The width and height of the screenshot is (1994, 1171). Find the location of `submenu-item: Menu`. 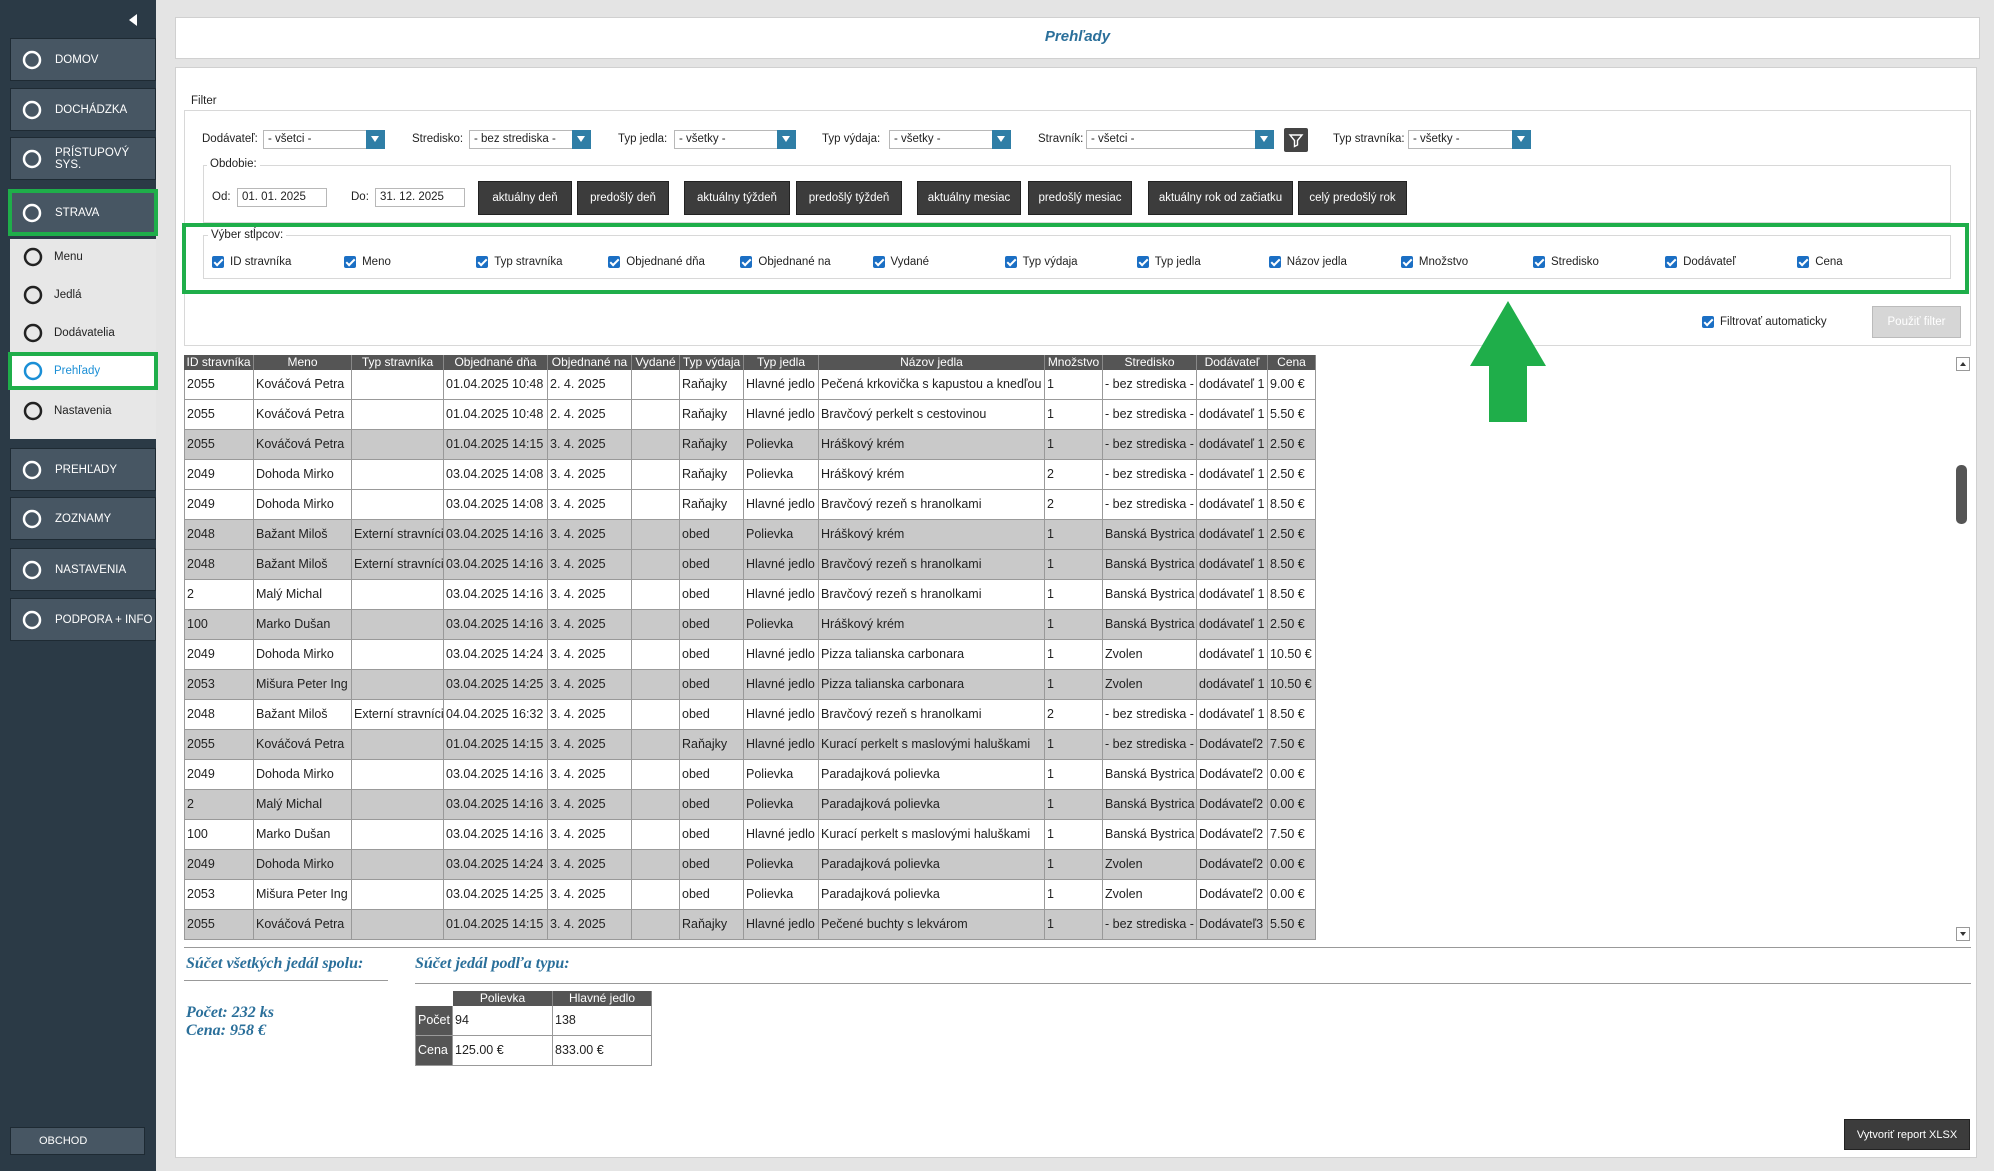

submenu-item: Menu is located at coordinates (83, 257).